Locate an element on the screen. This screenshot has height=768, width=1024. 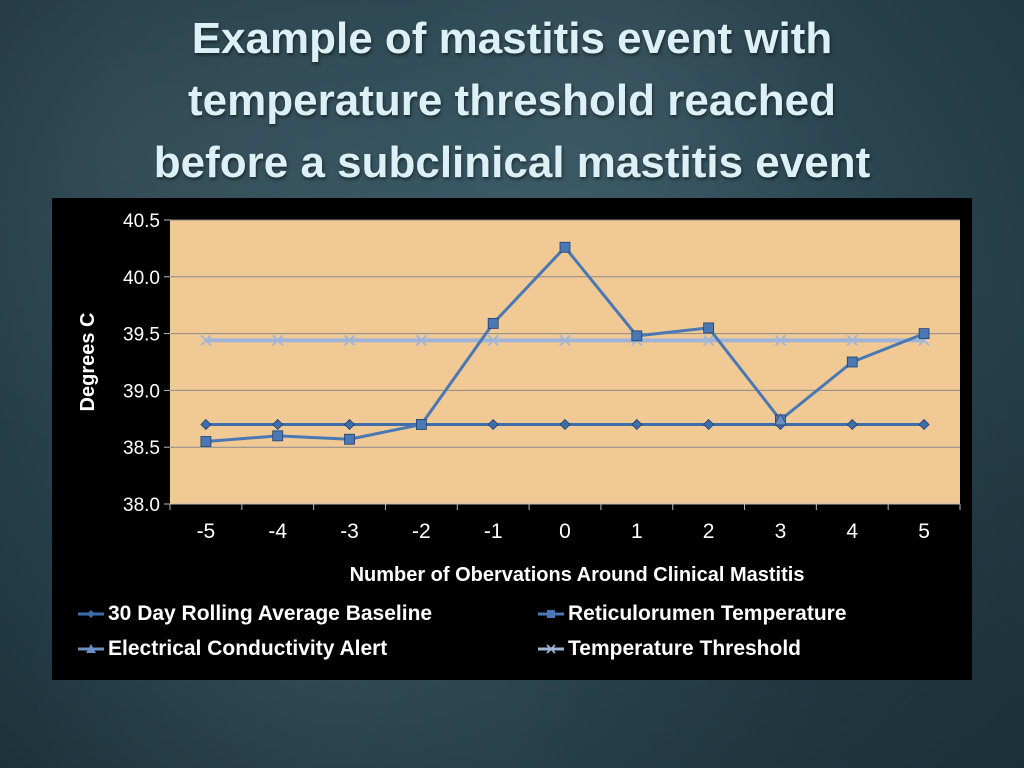
x-tick-label: 5 is located at coordinates (924, 531).